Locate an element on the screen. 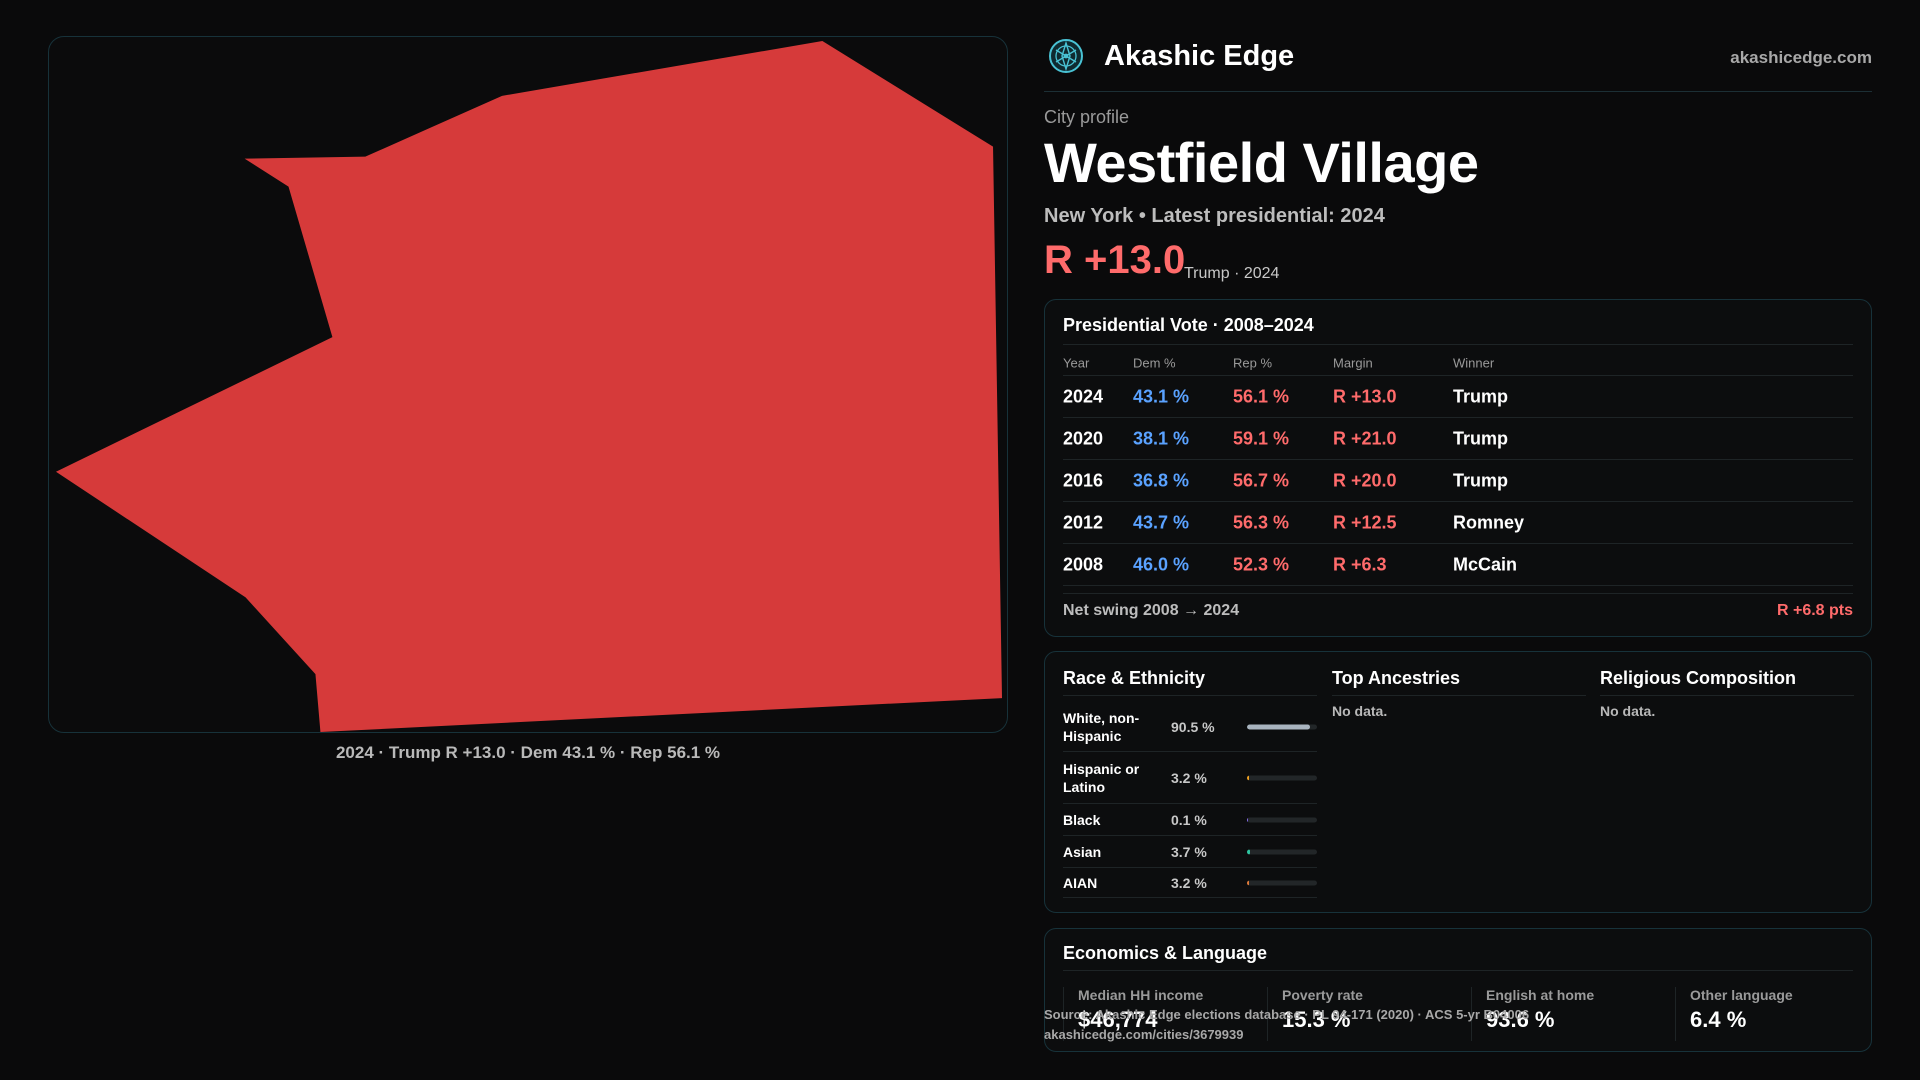  stat-english-at-home: English at home 93.6 % is located at coordinates (1532, 1014).